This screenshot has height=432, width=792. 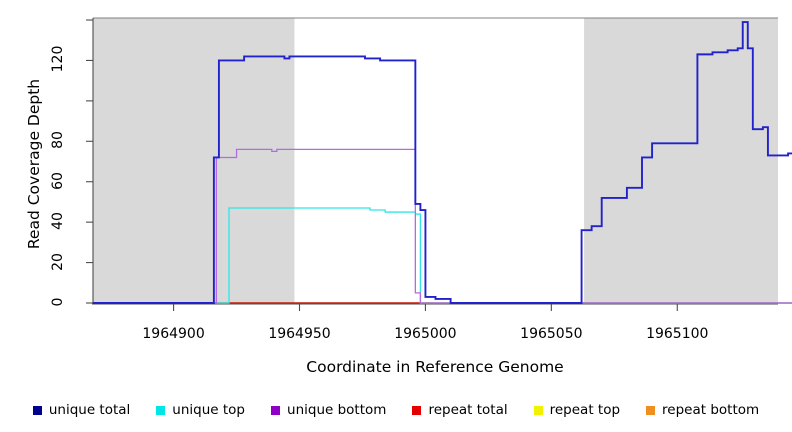 I want to click on legend-item-unique-bottom: unique bottom, so click(x=328, y=410).